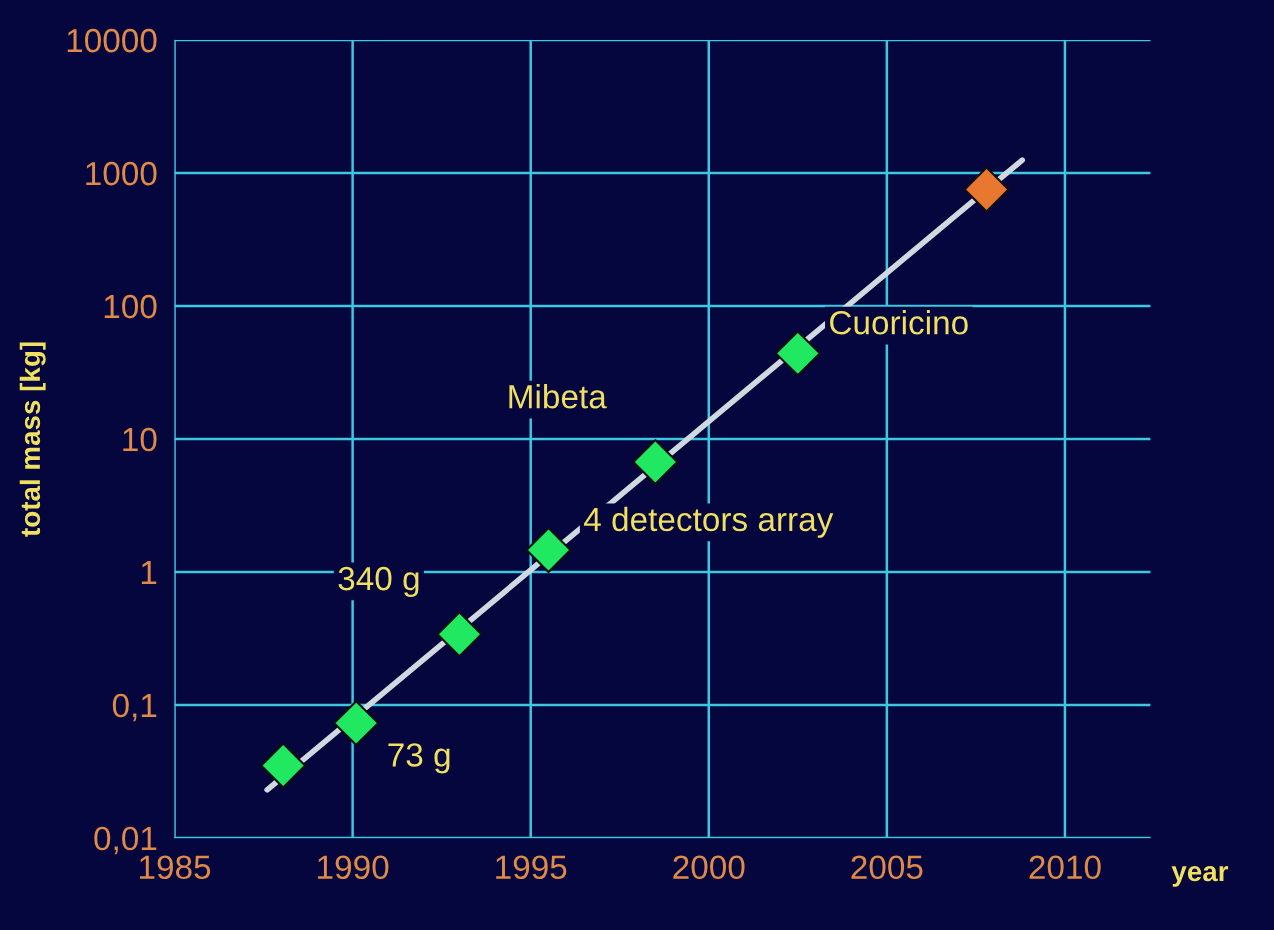 This screenshot has height=930, width=1274. Describe the element at coordinates (899, 322) in the screenshot. I see `annotation: Cuoricino` at that location.